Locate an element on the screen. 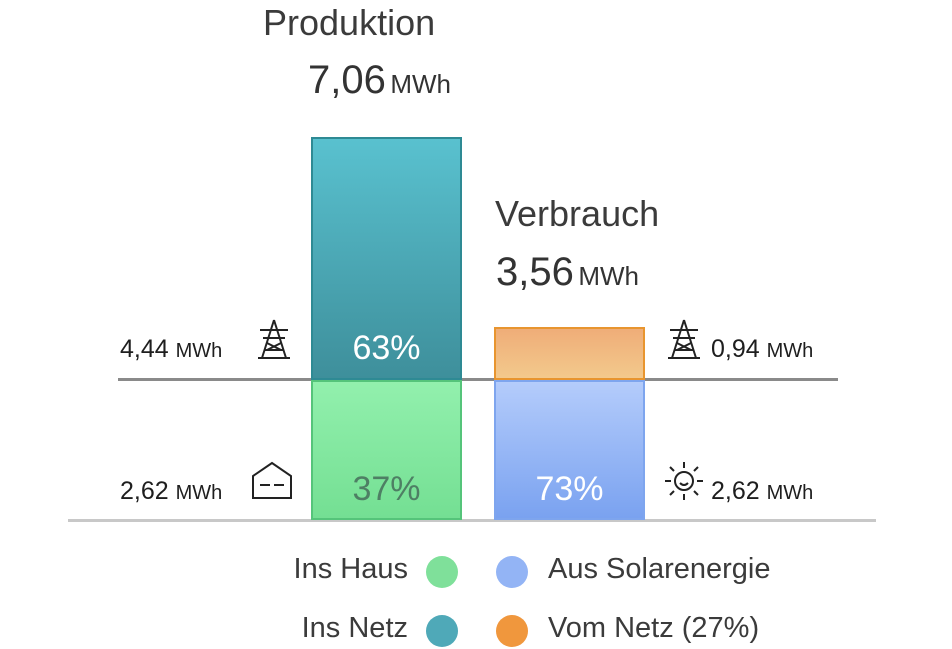  legend-aus-solar-label: Aus Solarenergie is located at coordinates (659, 569).